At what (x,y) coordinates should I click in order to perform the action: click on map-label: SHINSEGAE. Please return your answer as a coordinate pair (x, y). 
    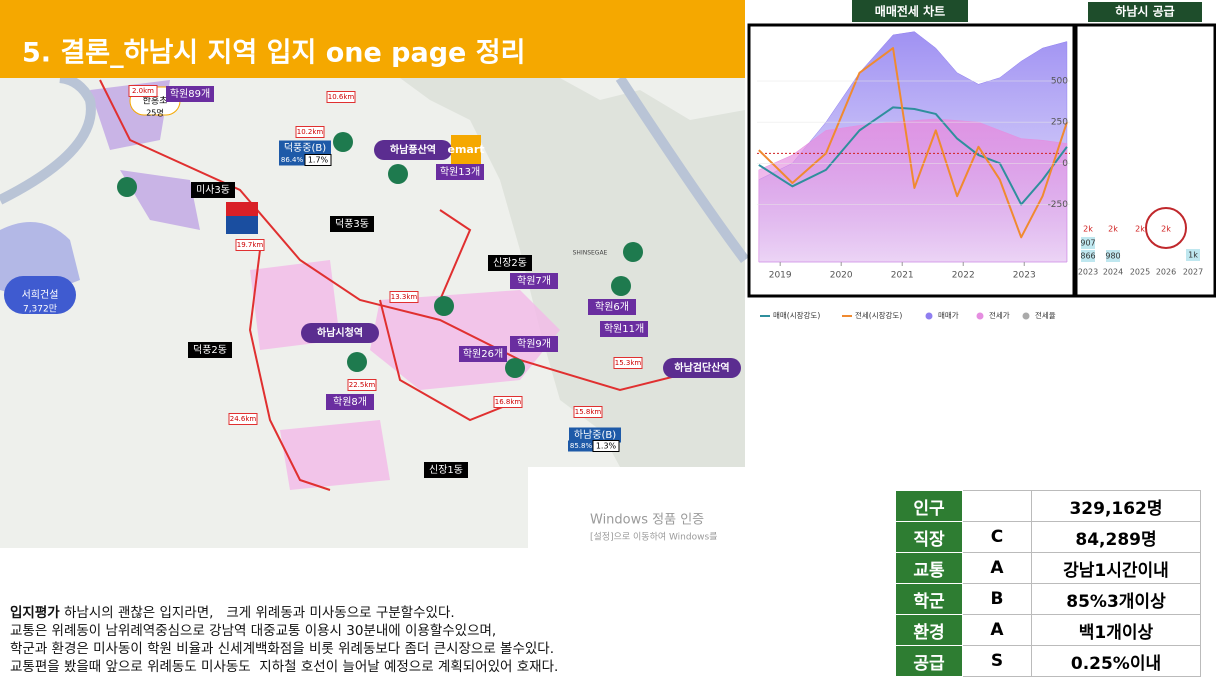
    Looking at the image, I should click on (590, 253).